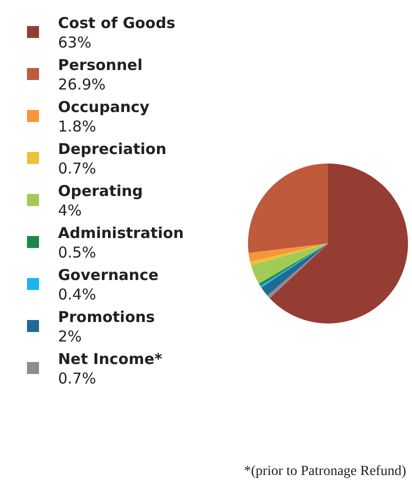 The image size is (412, 487). I want to click on data-label: 26.9%, so click(82, 85).